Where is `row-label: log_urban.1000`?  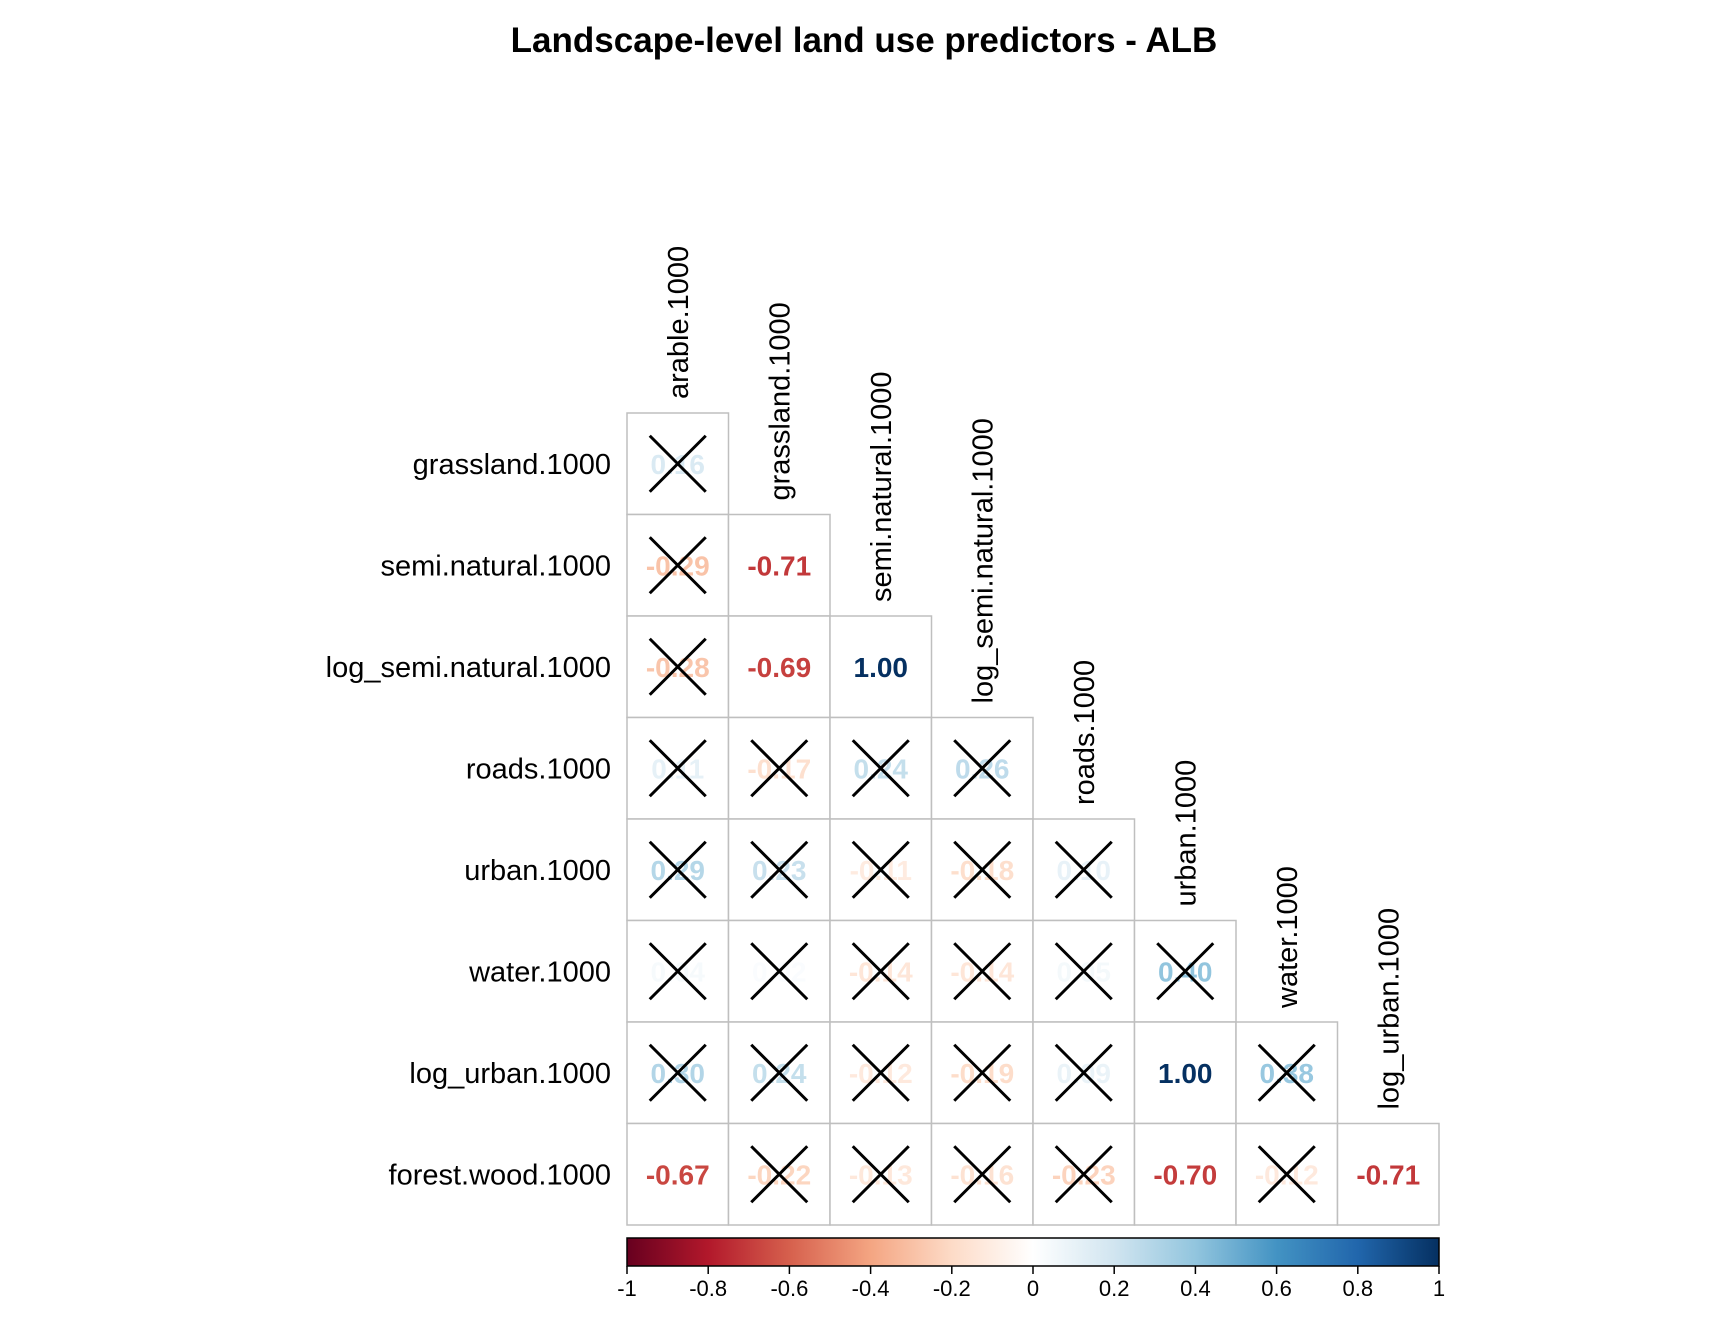 row-label: log_urban.1000 is located at coordinates (510, 1074).